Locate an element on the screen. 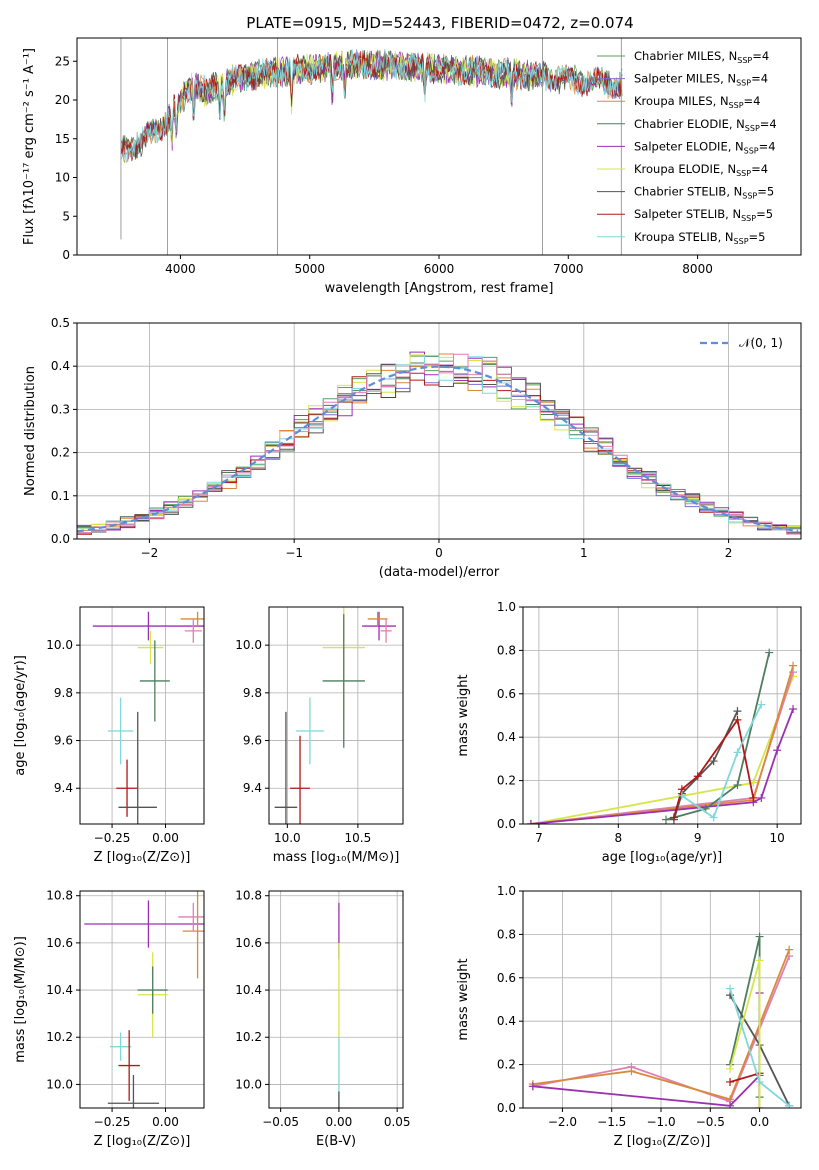 This screenshot has height=1170, width=819. age-vs-mass-chart: 10.0 10.5 9.4 9.6 9.8 10.0 mass [log₁₀(M/M⊙)] is located at coordinates (319, 735).